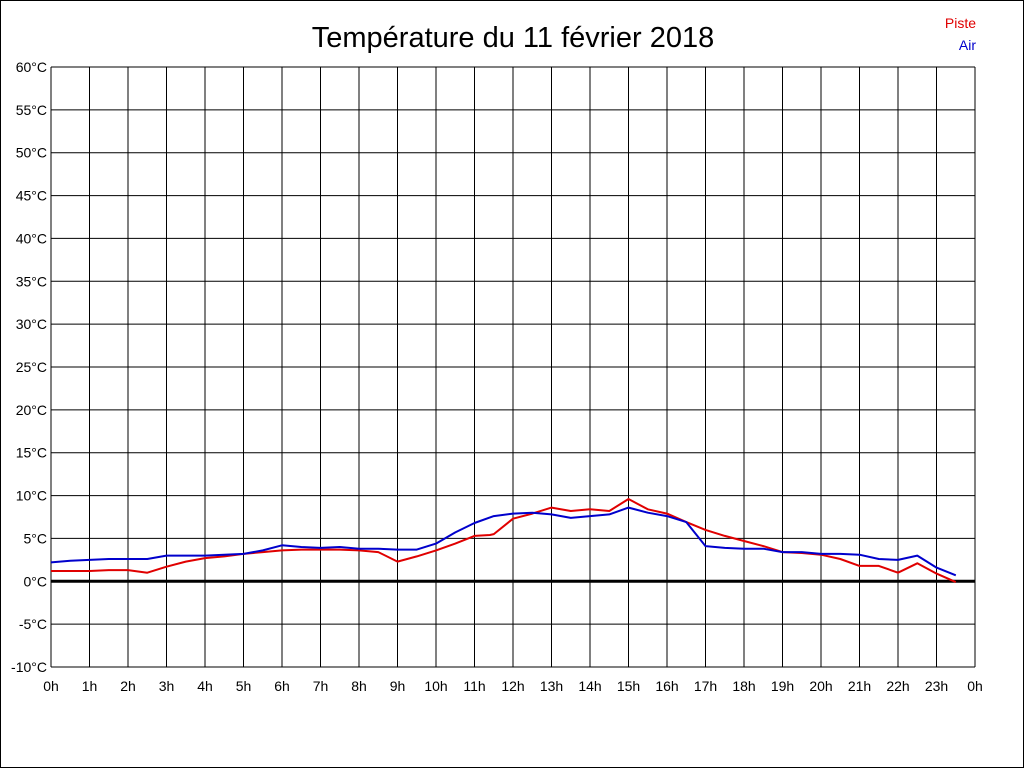  Describe the element at coordinates (398, 686) in the screenshot. I see `x-tick-label: 9h` at that location.